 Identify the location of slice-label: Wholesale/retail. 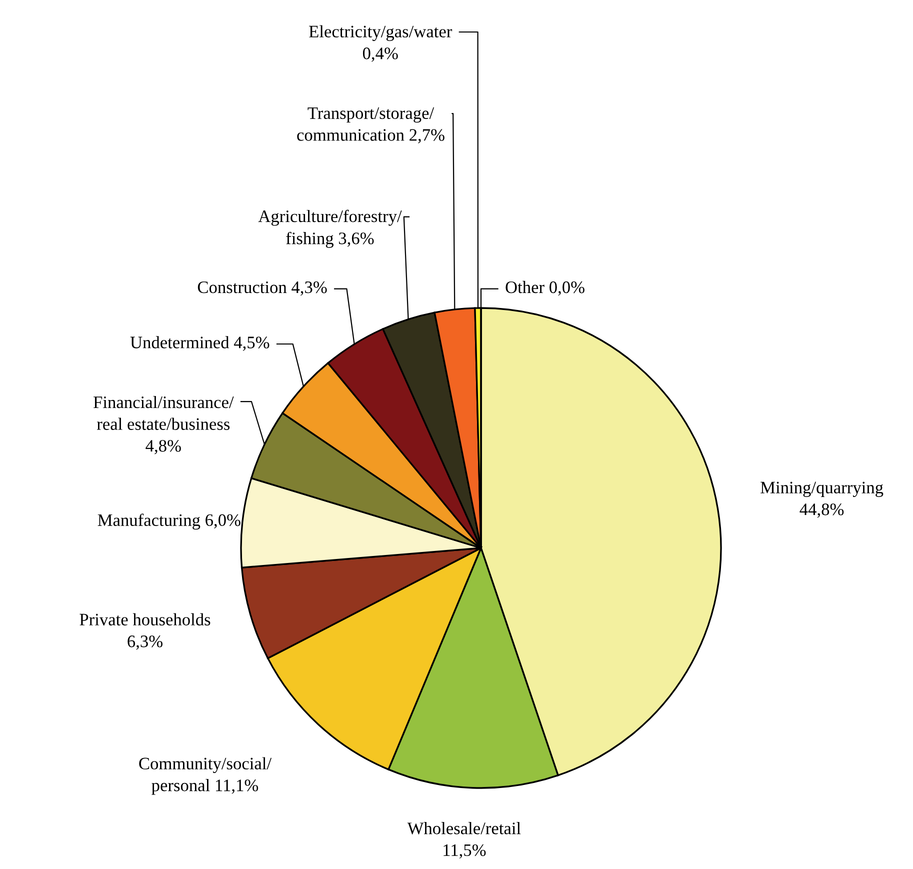
(464, 828).